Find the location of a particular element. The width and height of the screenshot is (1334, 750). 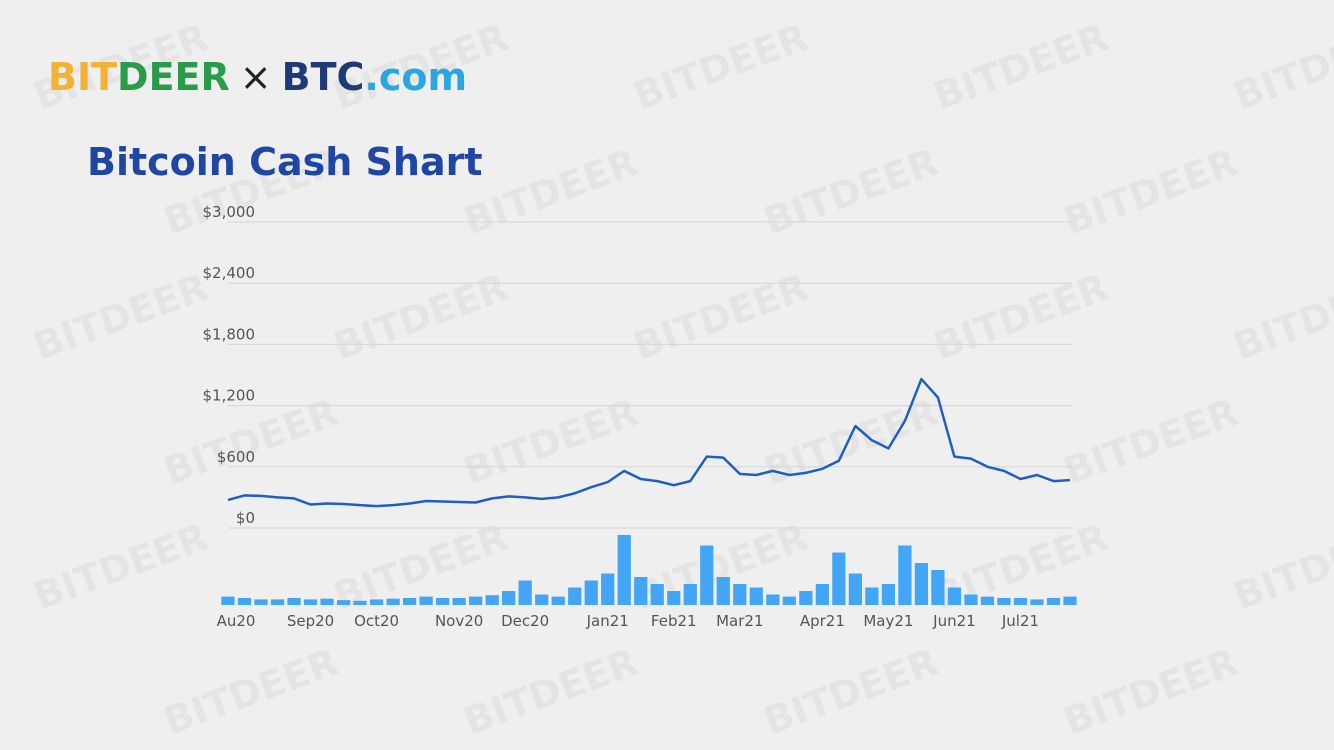

logo-deer: DEER is located at coordinates (173, 77).